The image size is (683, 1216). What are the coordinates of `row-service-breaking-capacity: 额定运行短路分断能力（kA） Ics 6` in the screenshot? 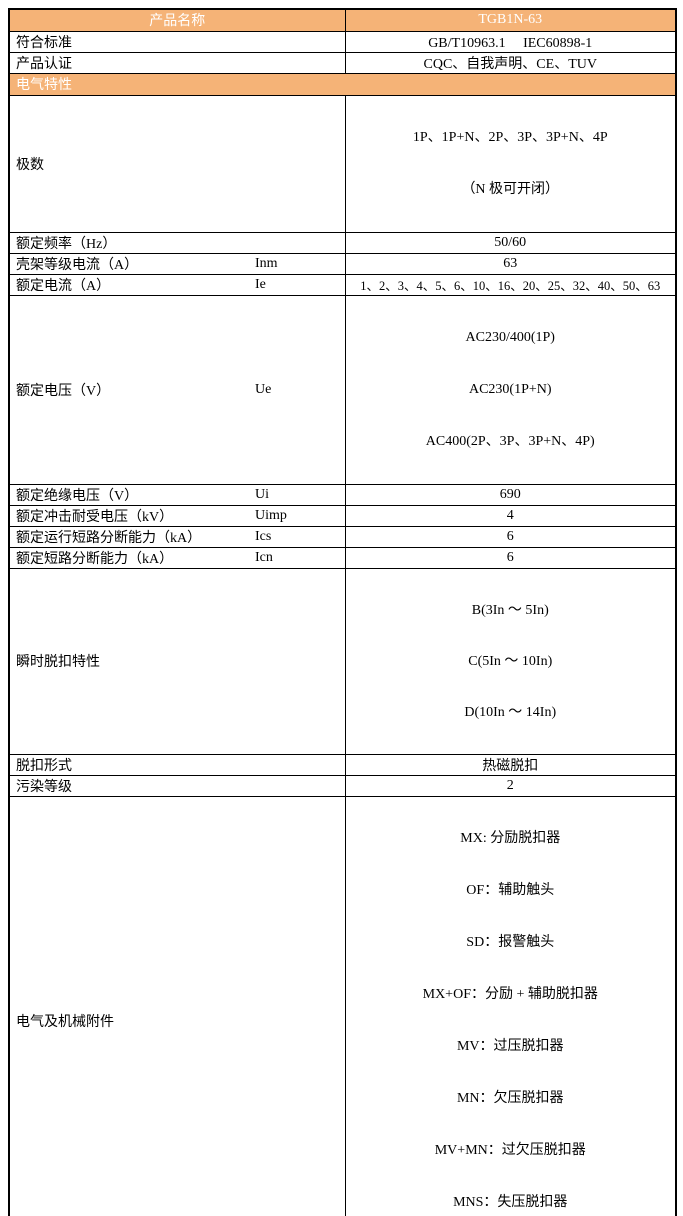 It's located at (342, 536).